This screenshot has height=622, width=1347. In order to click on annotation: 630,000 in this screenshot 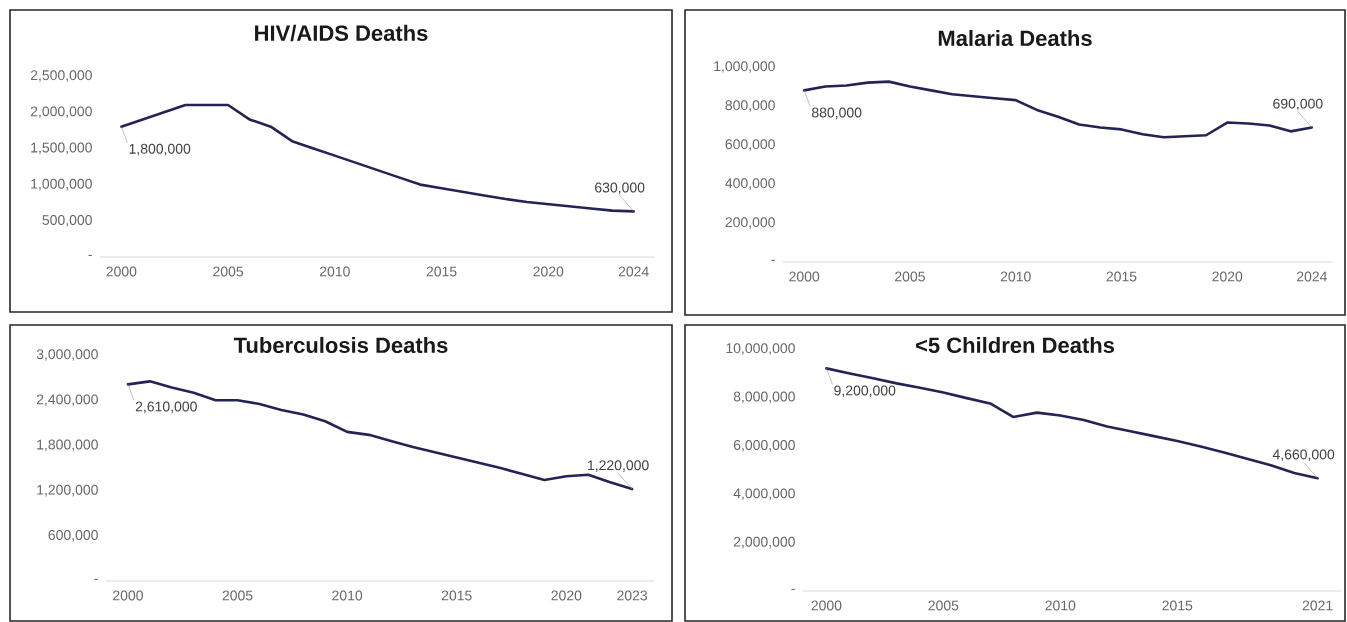, I will do `click(620, 188)`.